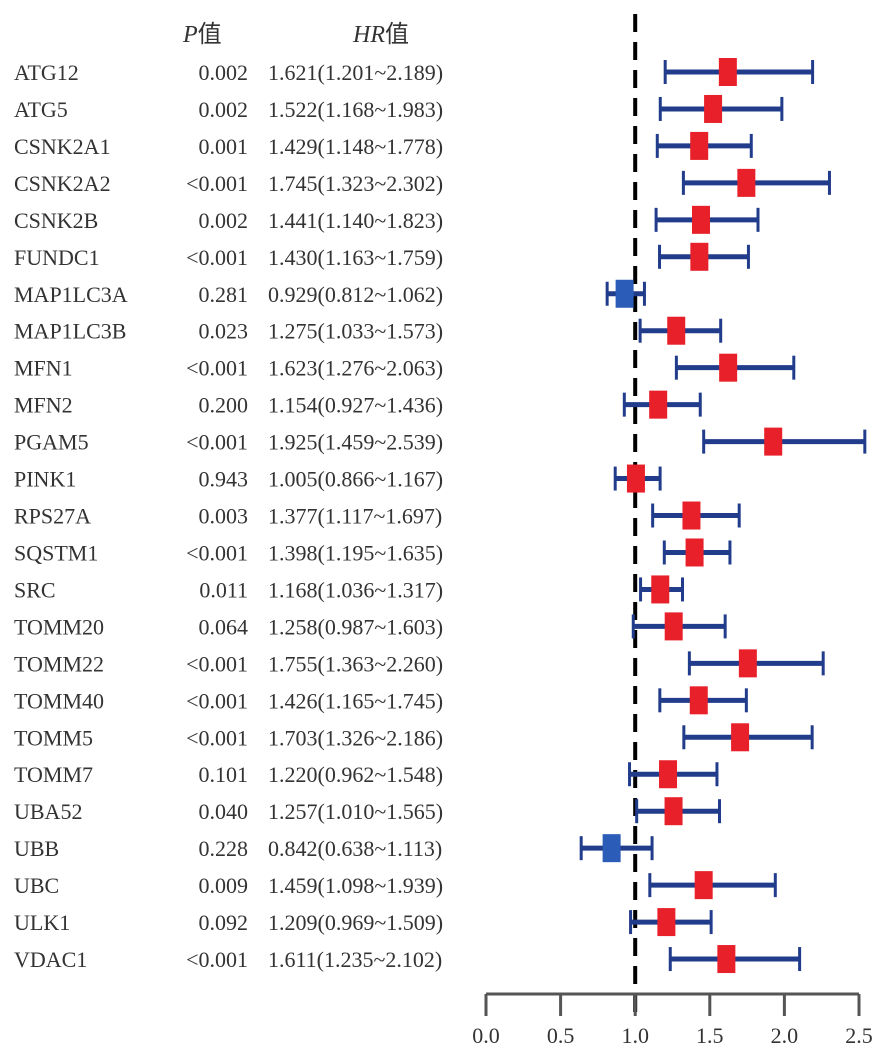 This screenshot has height=1062, width=893. I want to click on x-tick-label: 0.0, so click(486, 1035).